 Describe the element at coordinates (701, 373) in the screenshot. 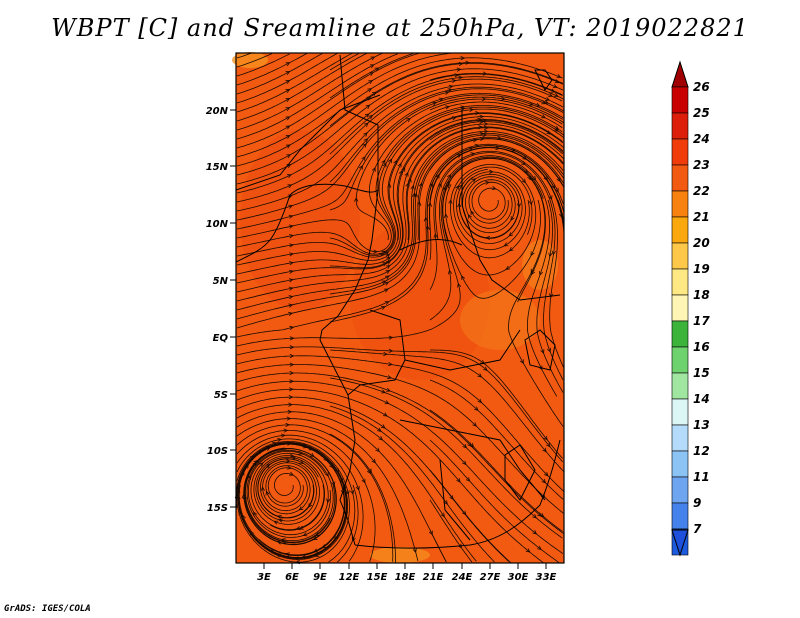

I see `colorbar-label: 15` at that location.